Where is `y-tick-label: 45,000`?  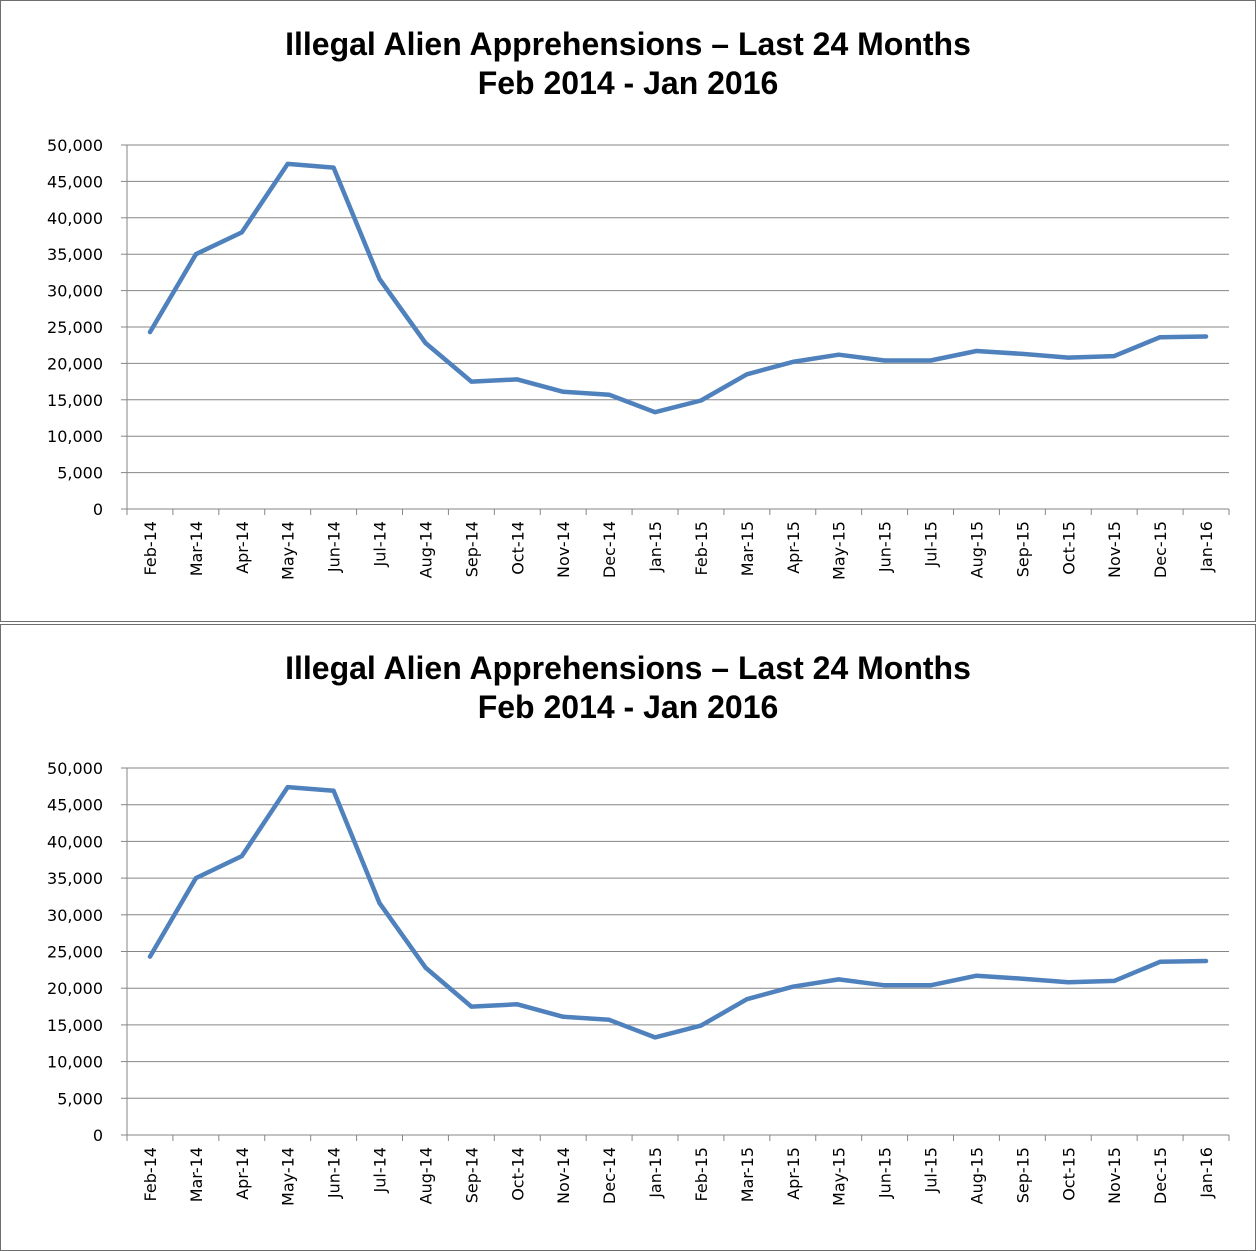 y-tick-label: 45,000 is located at coordinates (75, 805).